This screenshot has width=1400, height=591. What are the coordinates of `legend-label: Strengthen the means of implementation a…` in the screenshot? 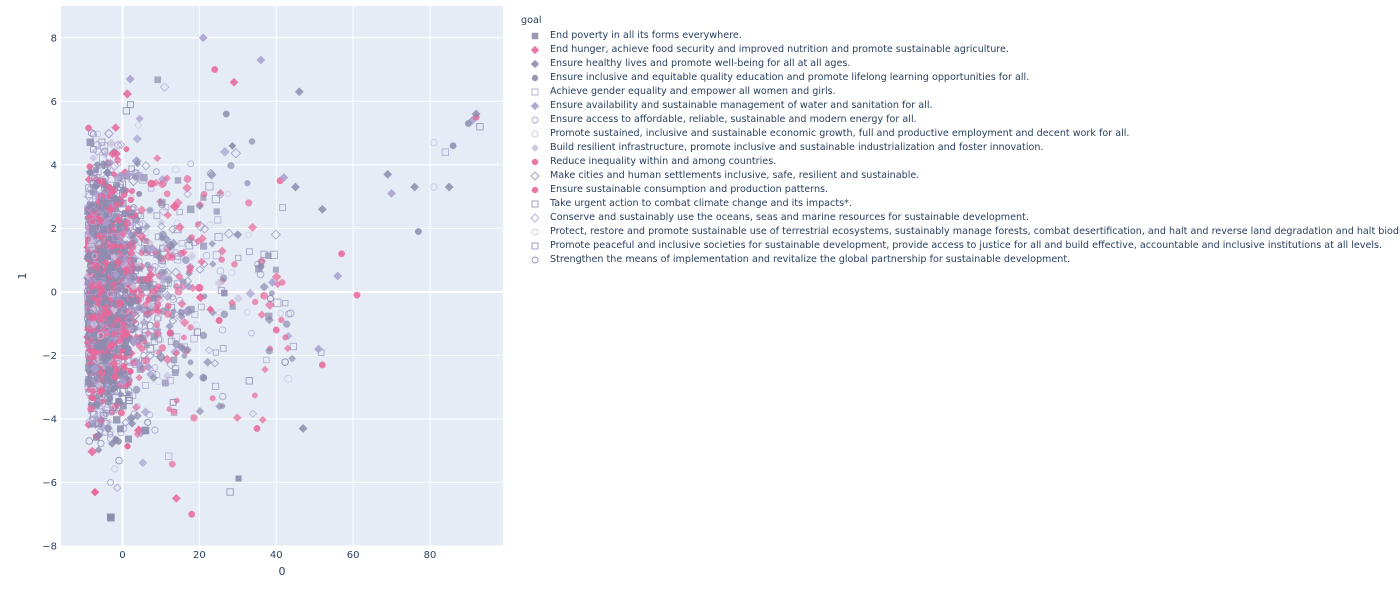 It's located at (810, 259).